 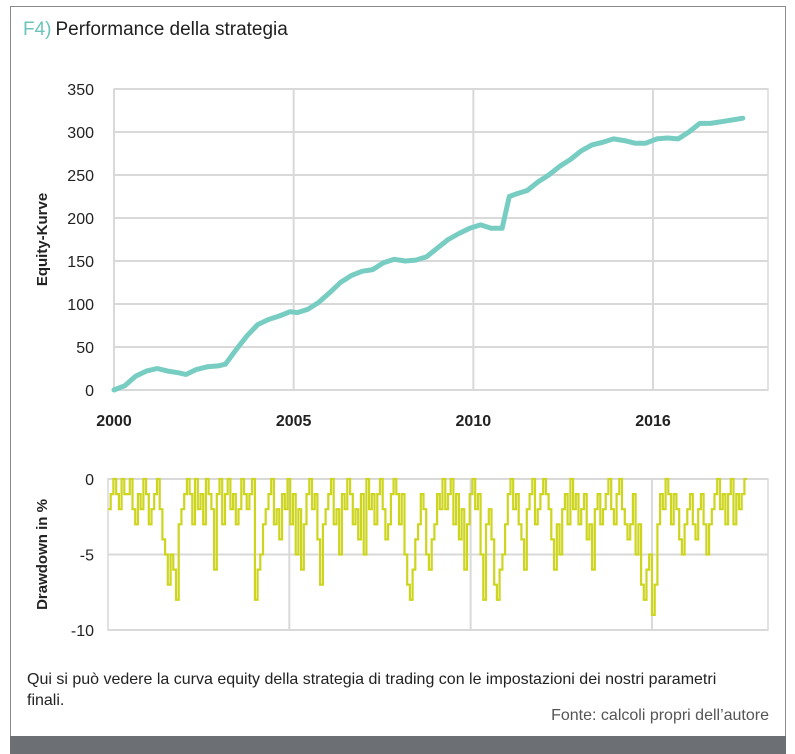 What do you see at coordinates (42, 554) in the screenshot?
I see `drawdown-ylabel: Drawdown in %` at bounding box center [42, 554].